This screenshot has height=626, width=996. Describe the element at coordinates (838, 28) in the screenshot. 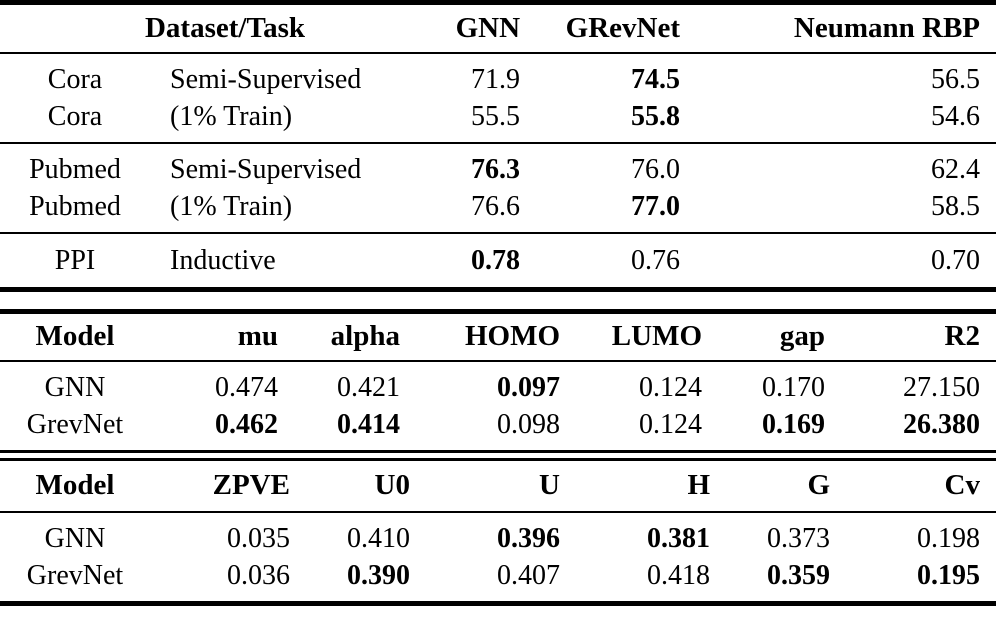

I see `header-neumann-rbp: Neumann RBP` at that location.